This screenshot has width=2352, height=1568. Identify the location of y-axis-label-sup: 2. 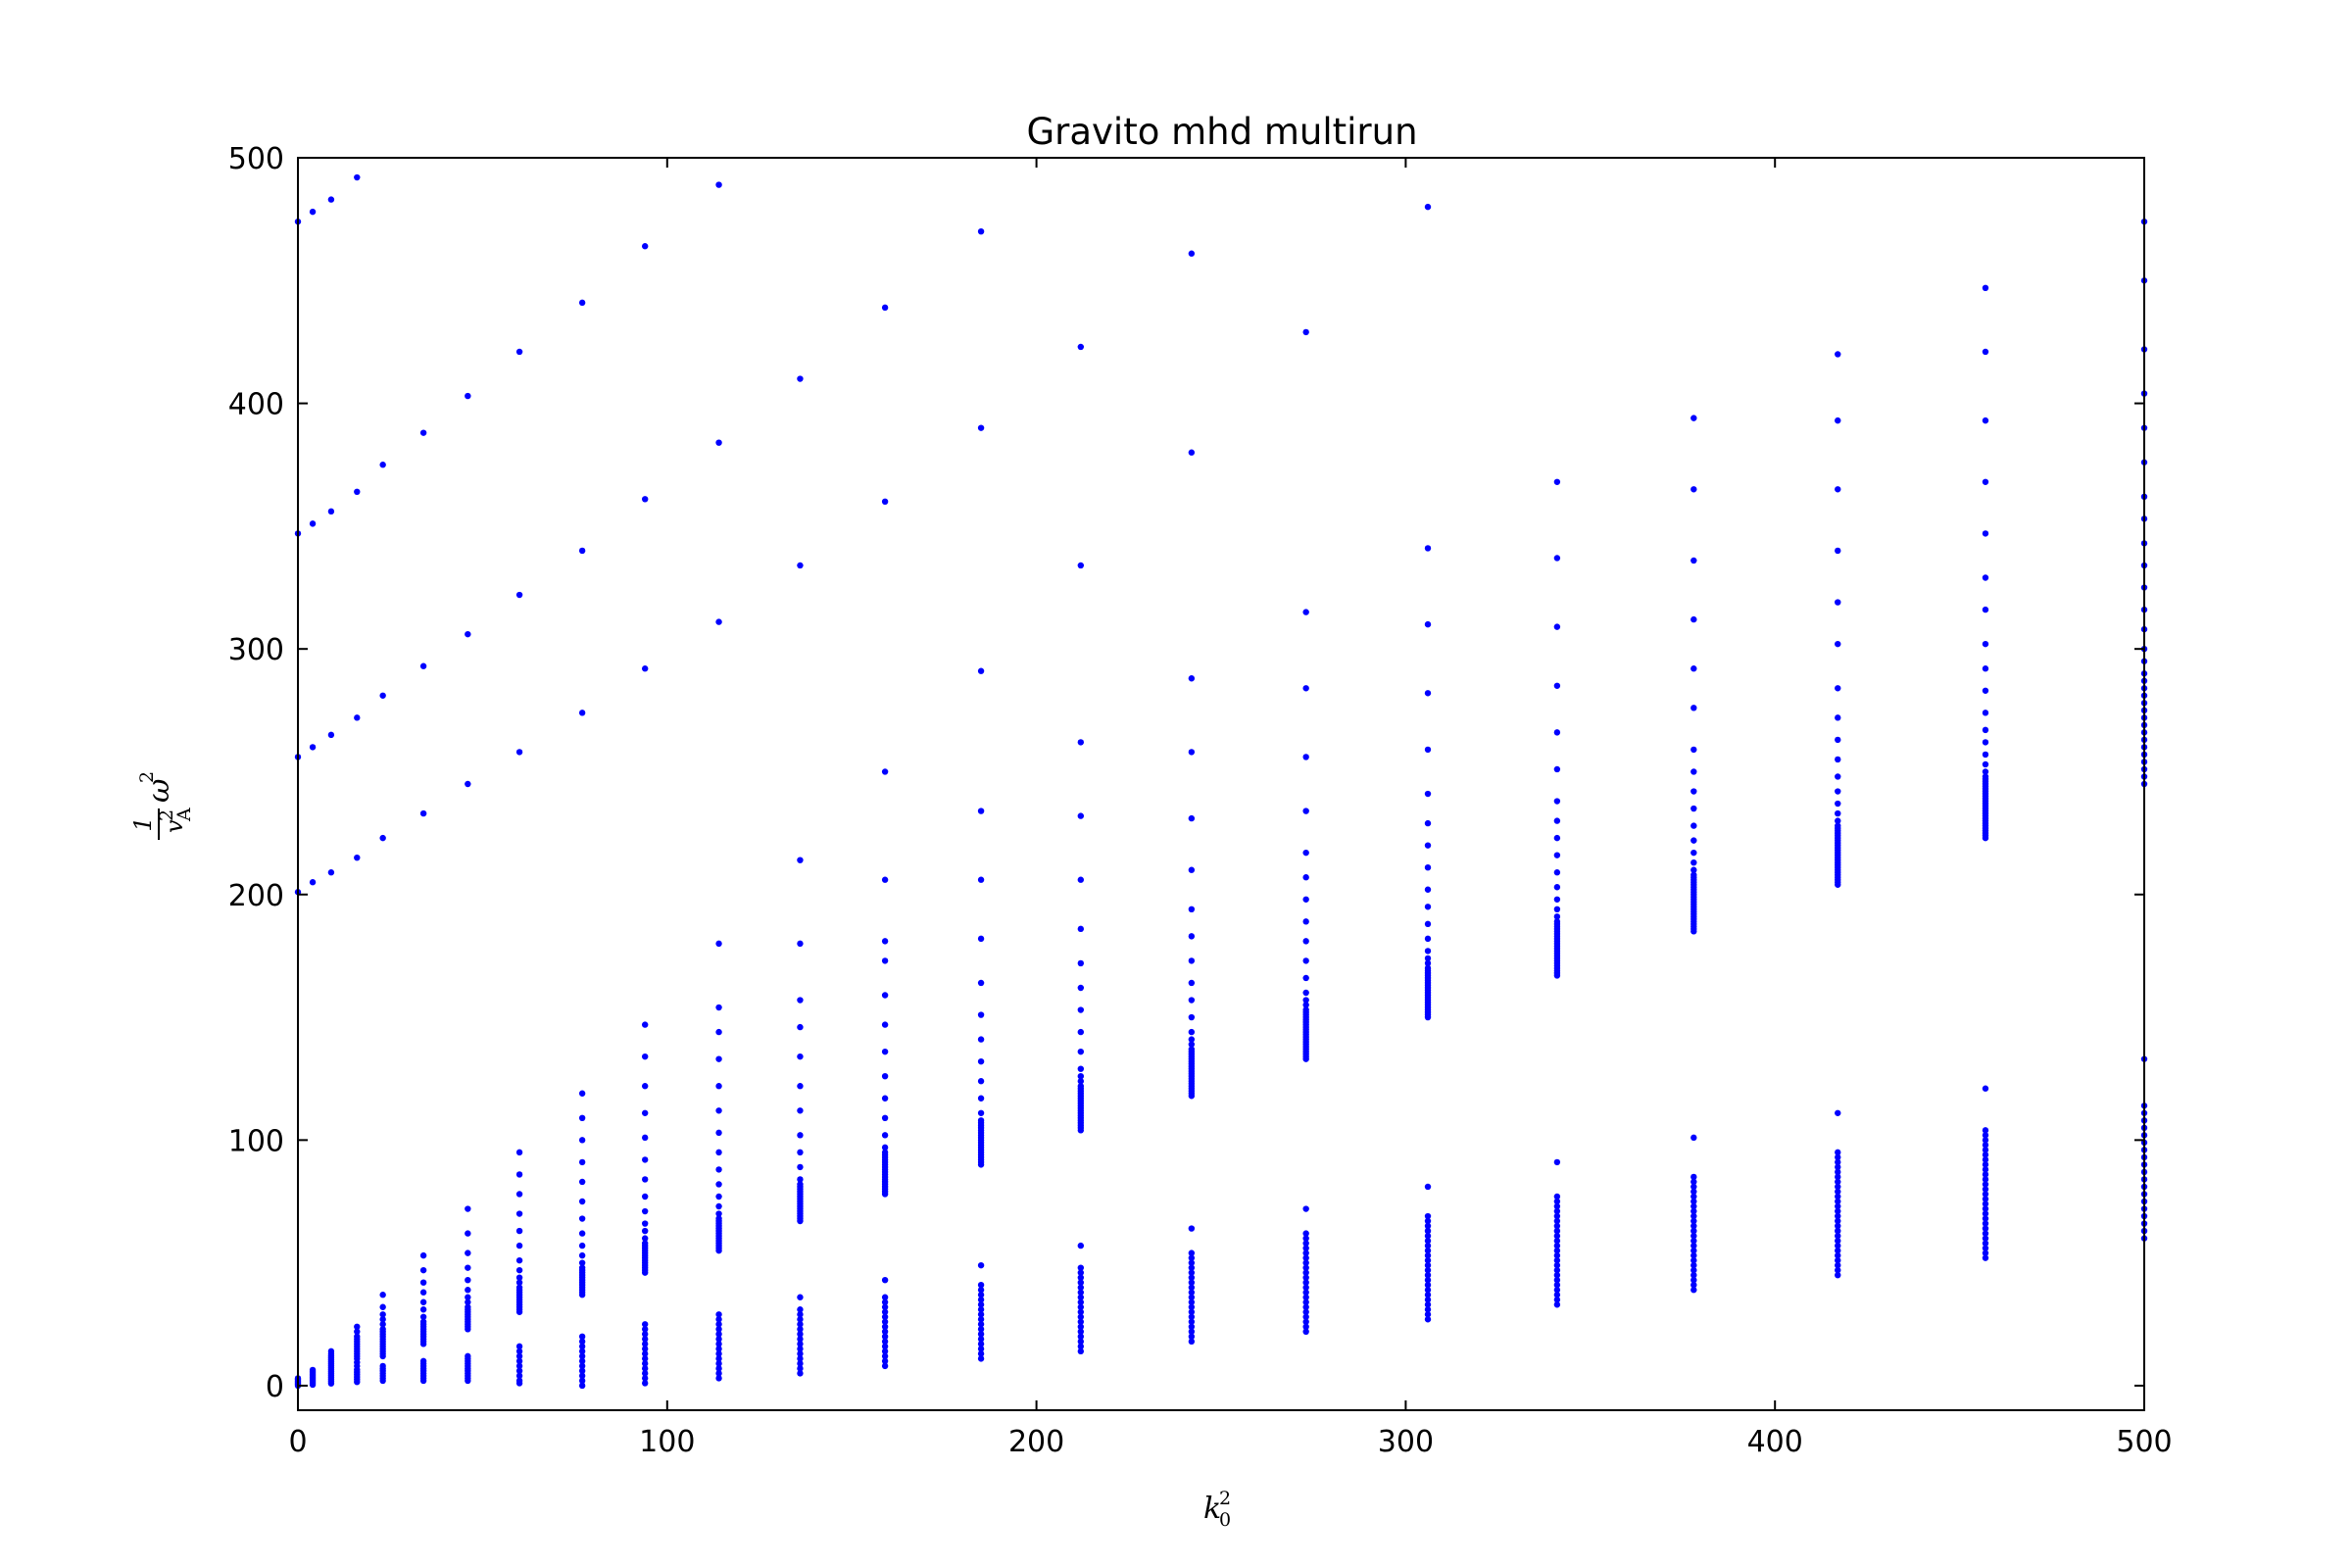
(147, 777).